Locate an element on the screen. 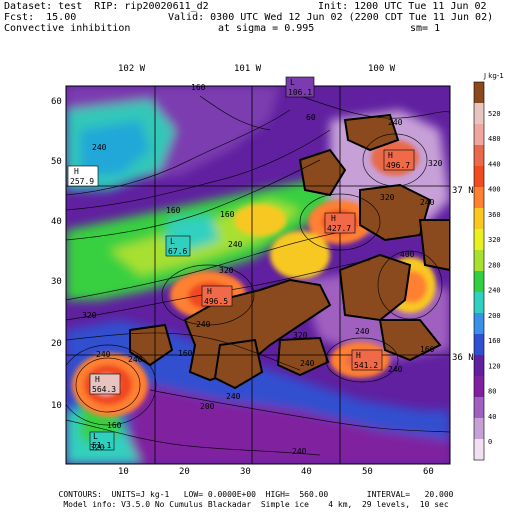 The width and height of the screenshot is (512, 512). colorbar-unit-label: J kg-1 is located at coordinates (493, 76).